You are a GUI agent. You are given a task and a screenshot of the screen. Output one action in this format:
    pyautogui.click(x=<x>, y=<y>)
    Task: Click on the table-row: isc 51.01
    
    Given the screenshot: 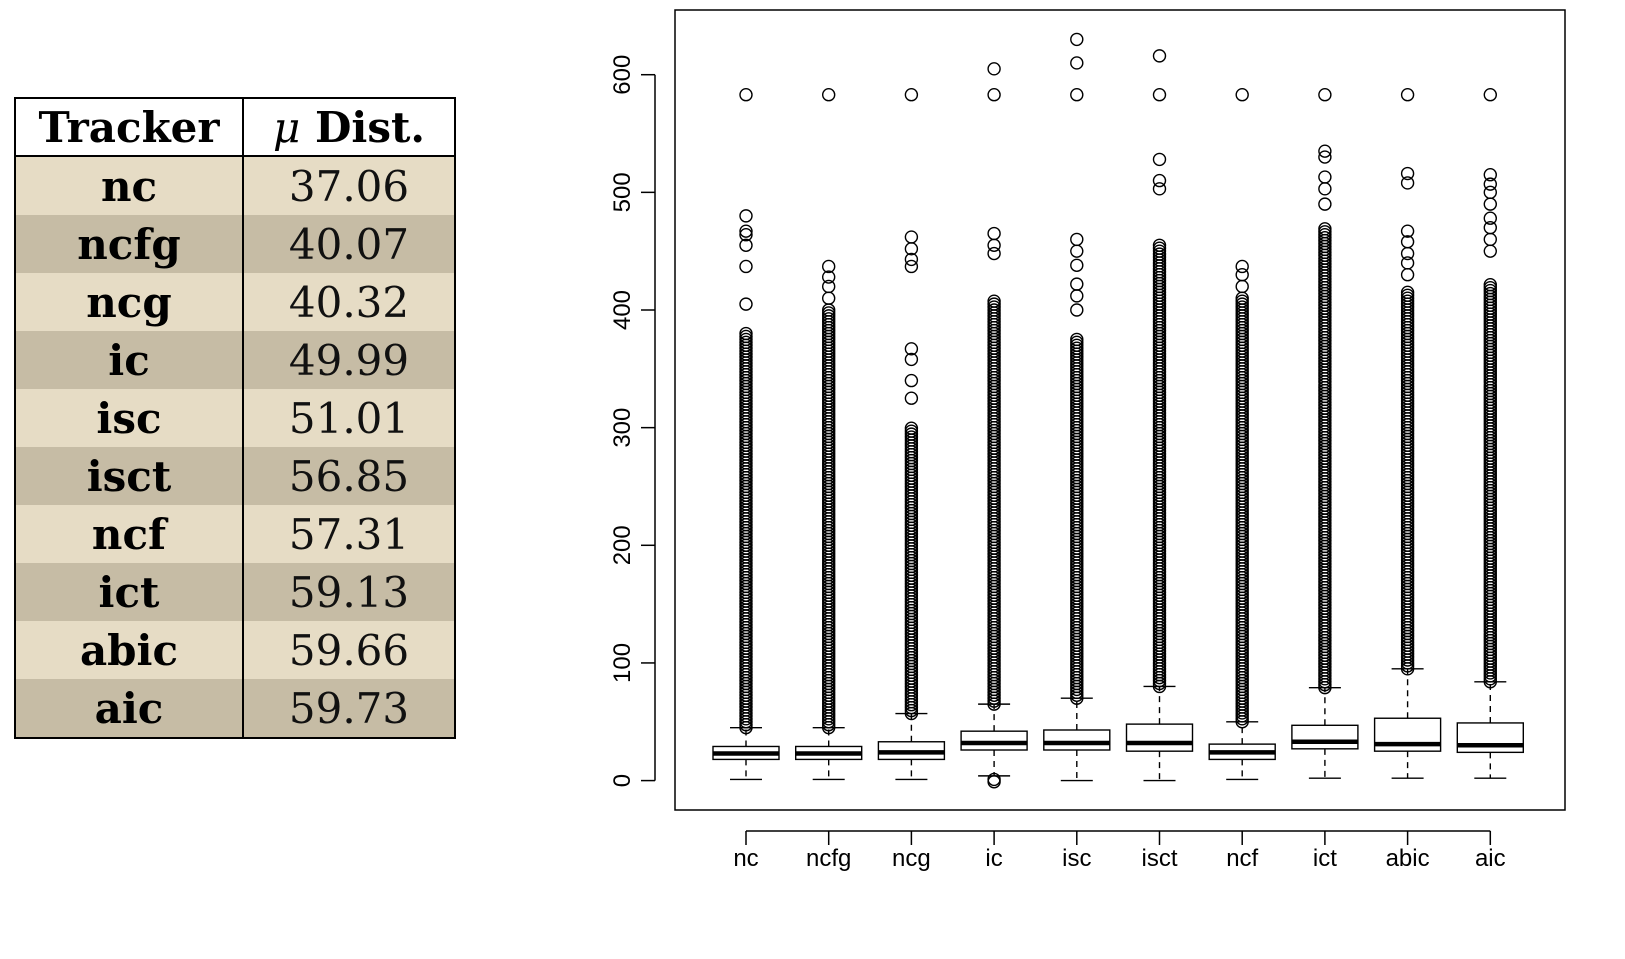 What is the action you would take?
    pyautogui.click(x=235, y=418)
    